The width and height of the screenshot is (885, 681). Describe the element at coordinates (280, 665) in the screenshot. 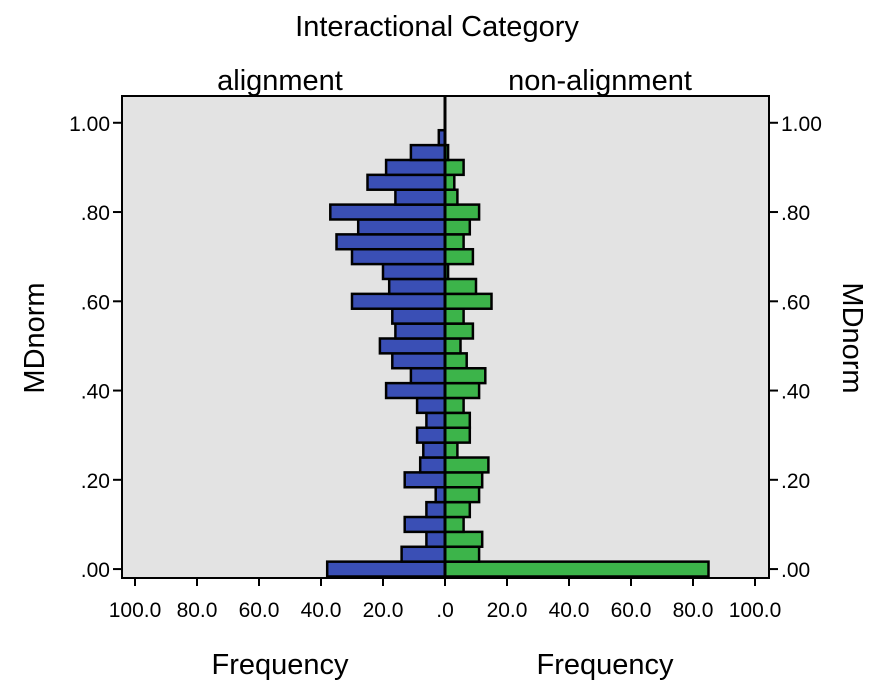

I see `x-axis-title-left: Frequency` at that location.